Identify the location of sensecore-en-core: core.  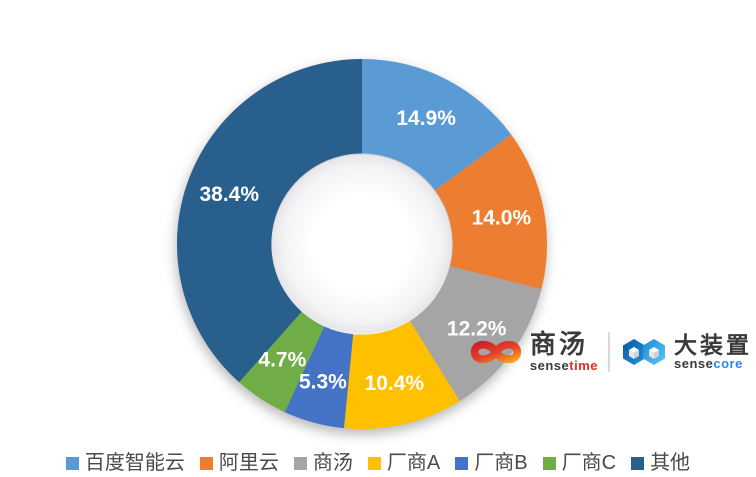
(728, 363).